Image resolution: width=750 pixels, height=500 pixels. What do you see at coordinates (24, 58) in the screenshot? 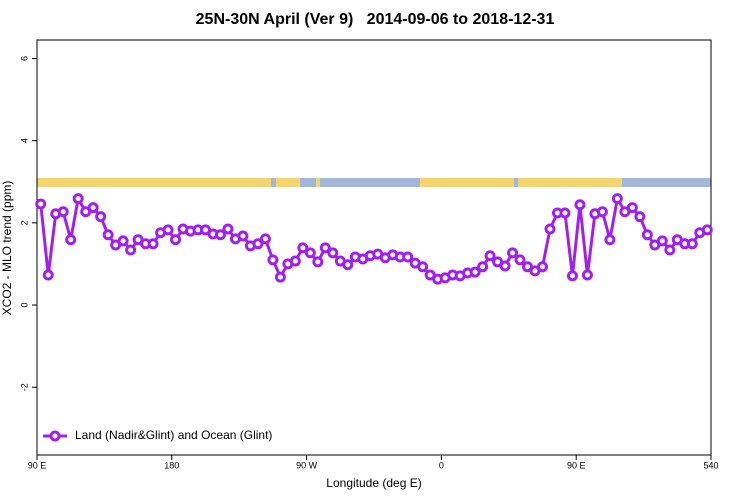
I see `y-tick-label: 6` at bounding box center [24, 58].